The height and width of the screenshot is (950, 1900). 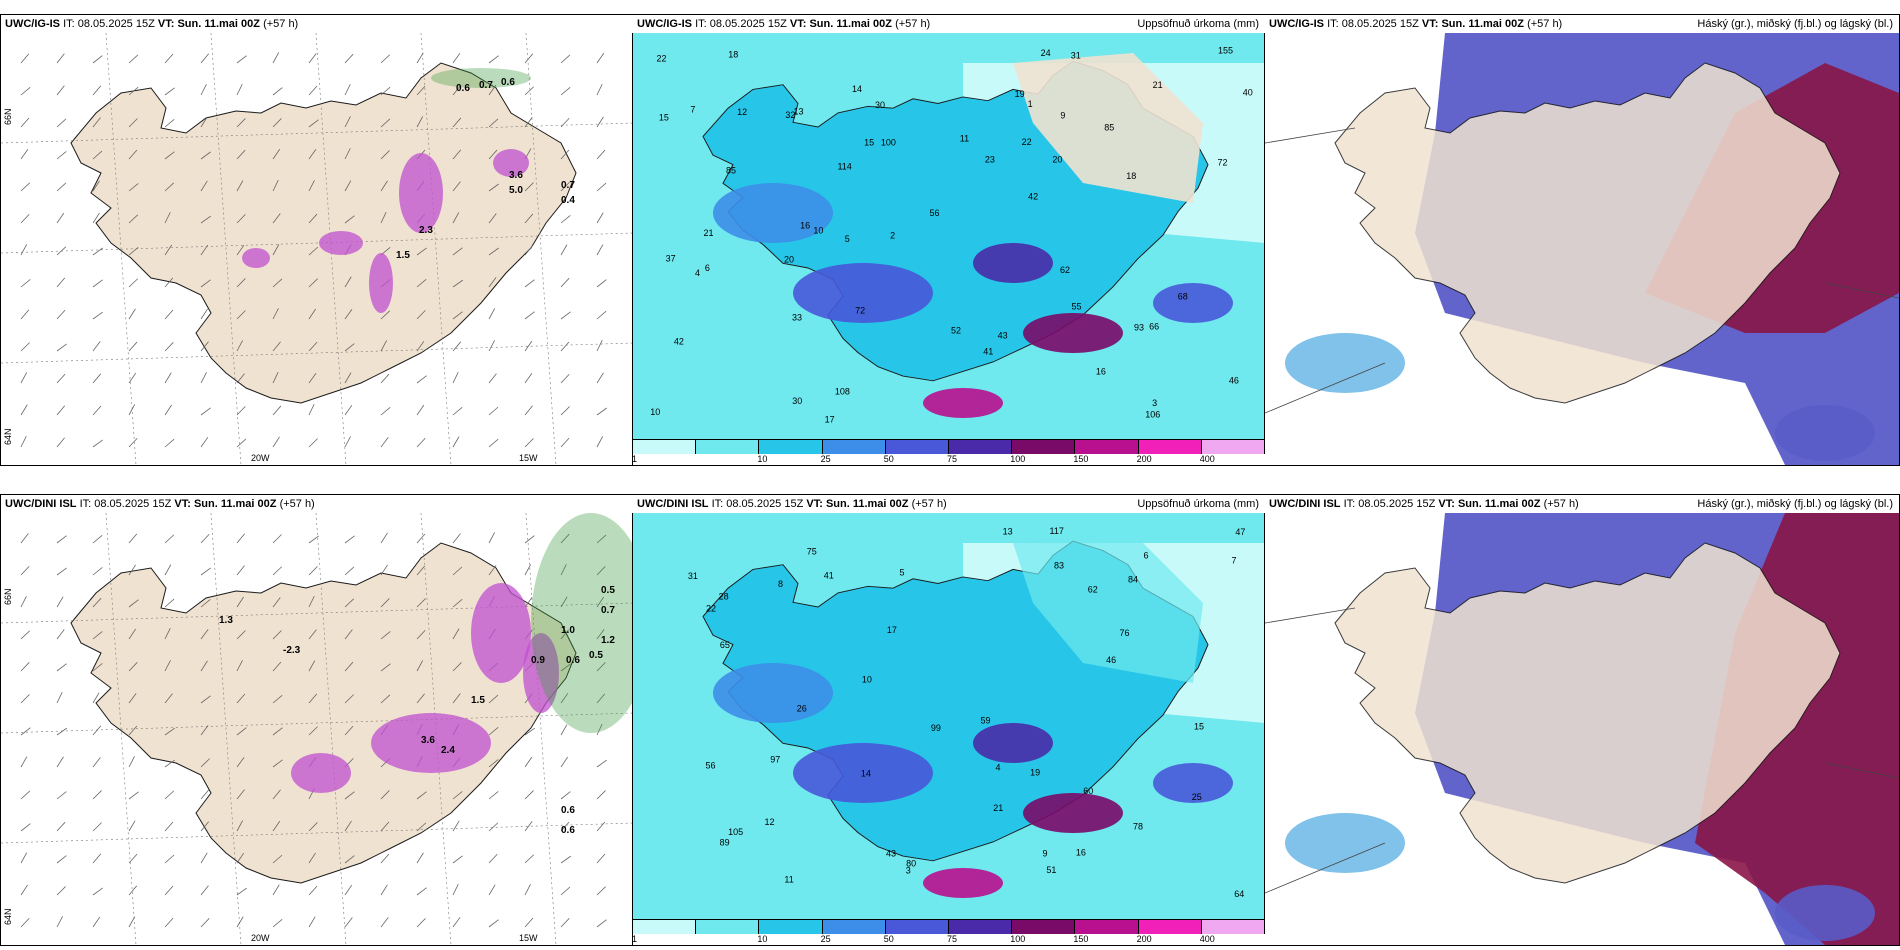 What do you see at coordinates (765, 504) in the screenshot?
I see `init-time: 08.05.2025 15Z` at bounding box center [765, 504].